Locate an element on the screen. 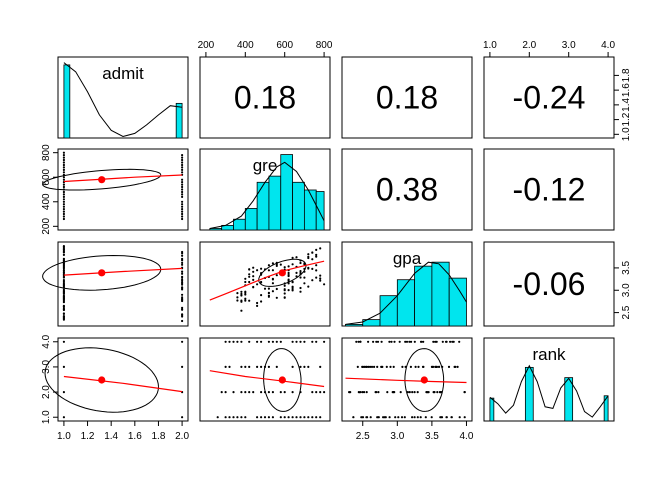  center-point-gre-rank is located at coordinates (282, 380).